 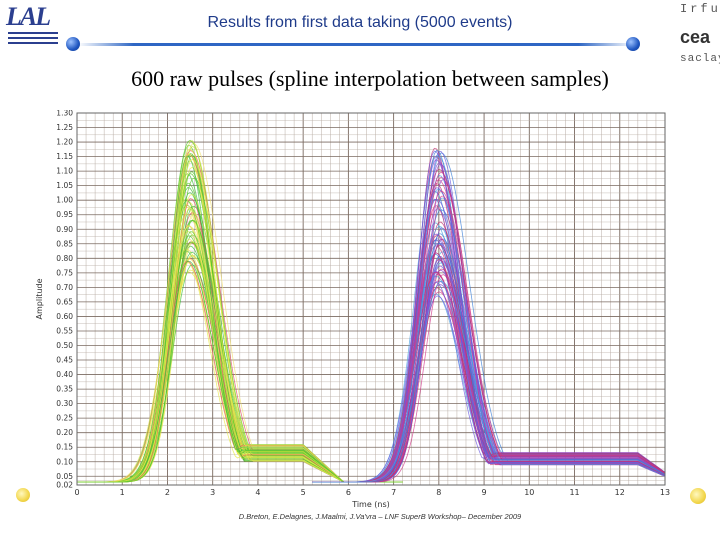 I want to click on x-tick-label: 8, so click(x=438, y=492).